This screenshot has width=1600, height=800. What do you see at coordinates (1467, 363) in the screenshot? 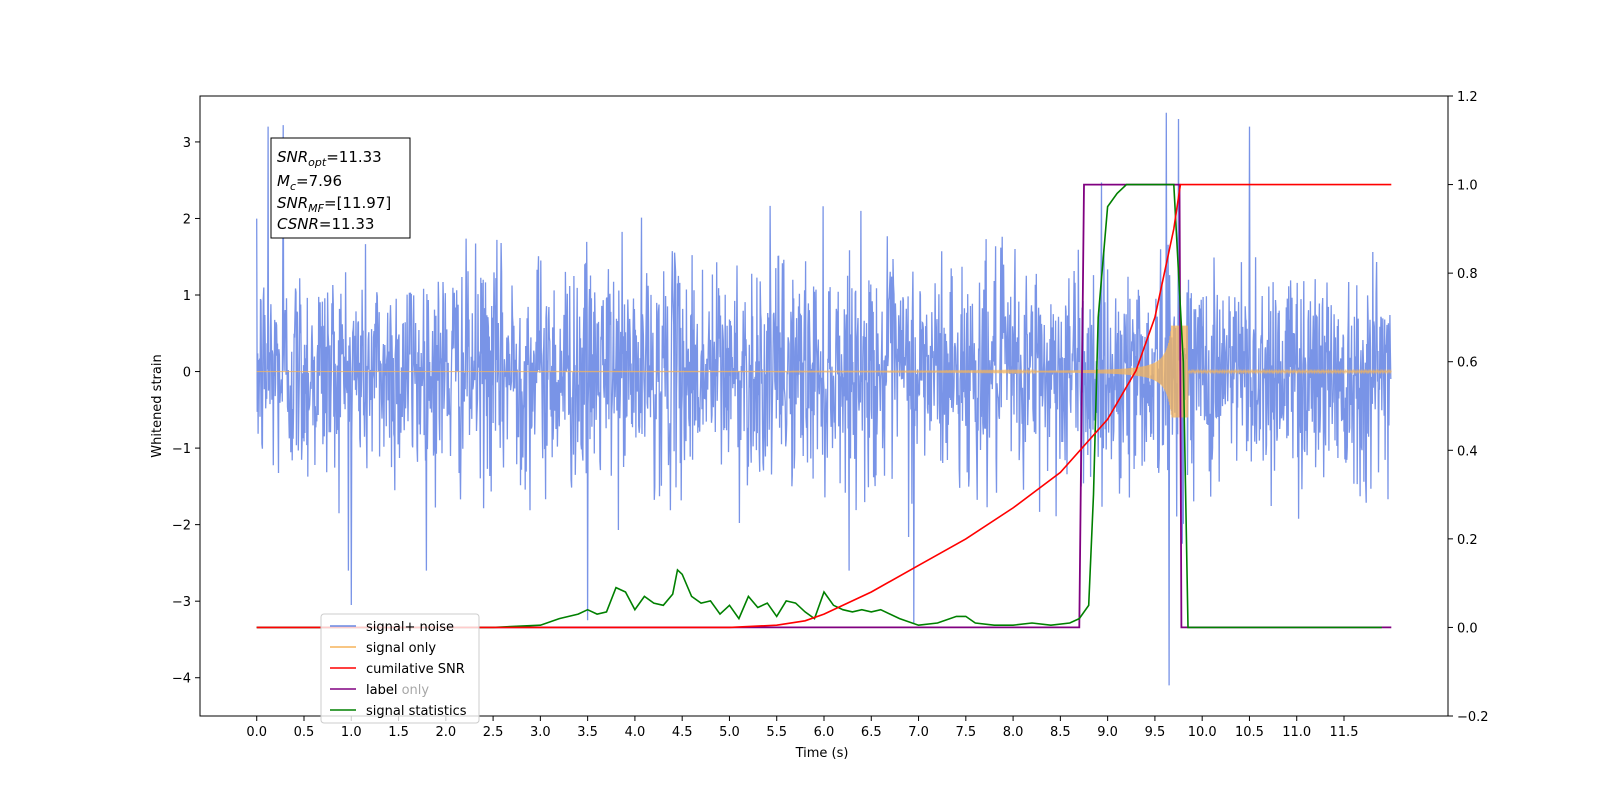
I see `y-right-tick-label: 0.6` at bounding box center [1467, 363].